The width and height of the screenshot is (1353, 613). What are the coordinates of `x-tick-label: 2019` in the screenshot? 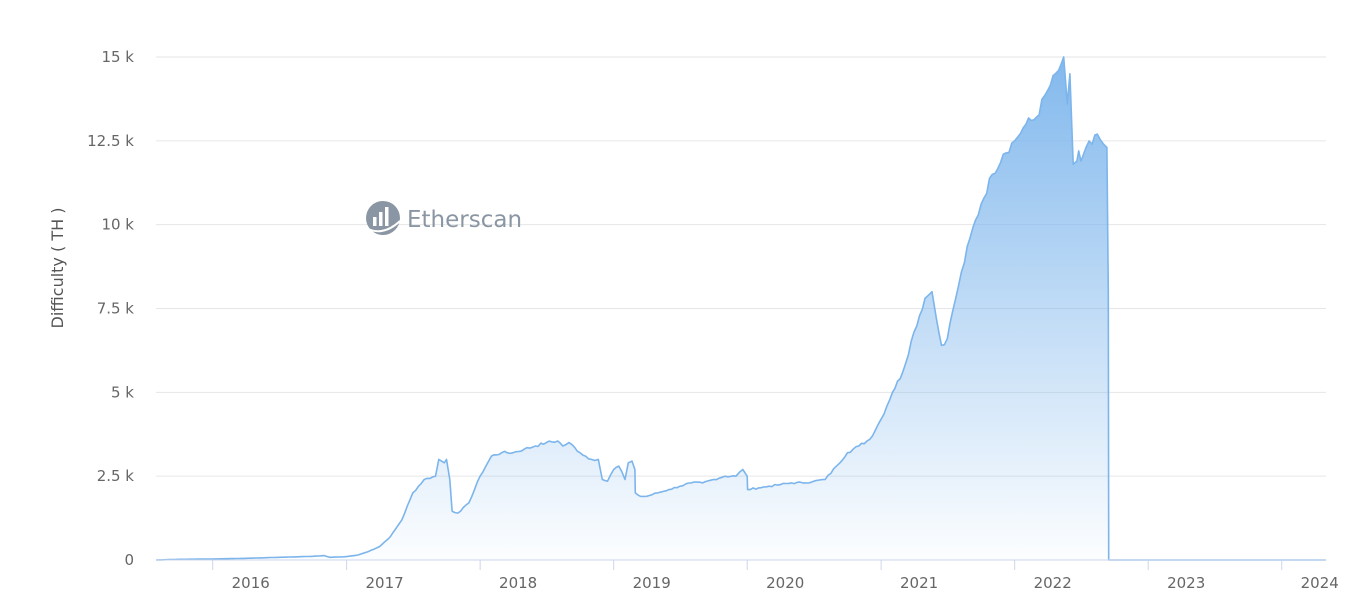 It's located at (652, 583).